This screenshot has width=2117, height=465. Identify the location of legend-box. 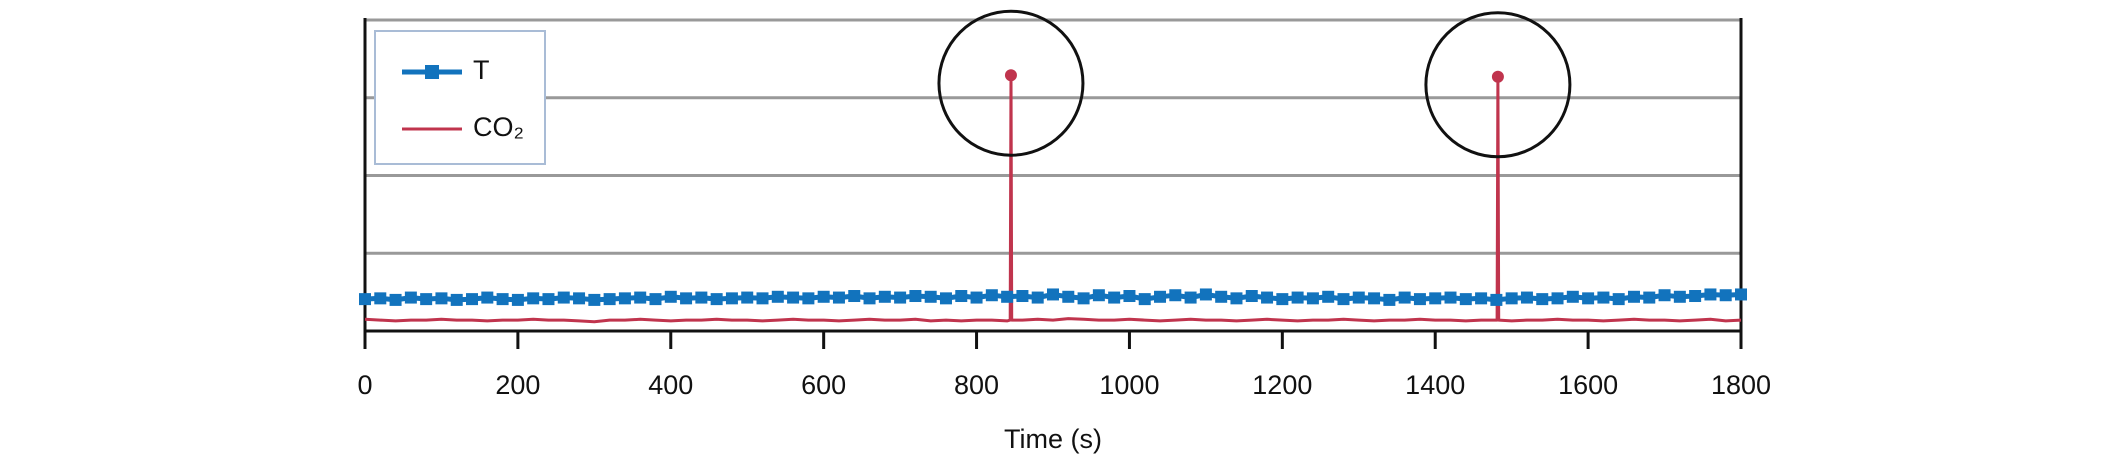
(460, 97).